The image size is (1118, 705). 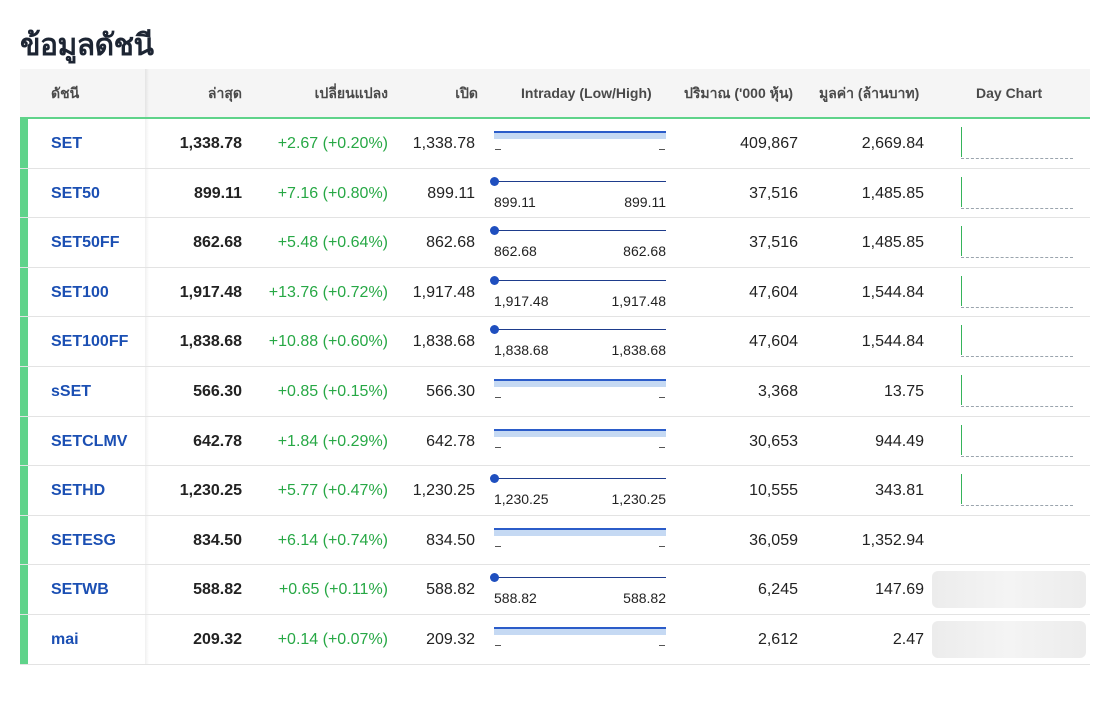 What do you see at coordinates (65, 639) in the screenshot?
I see `index-name-link: mai` at bounding box center [65, 639].